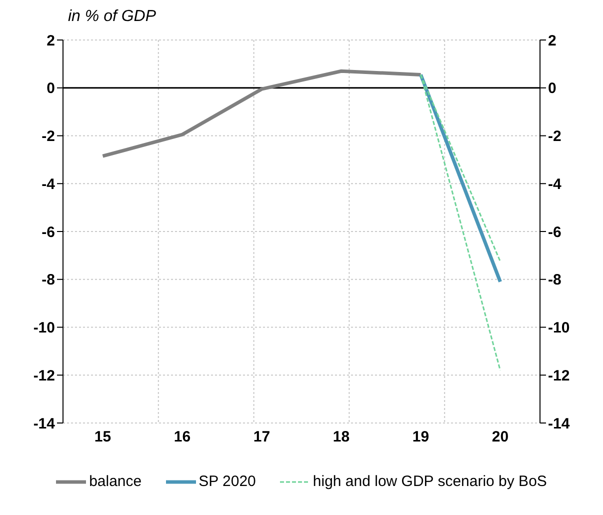 This screenshot has height=515, width=603. What do you see at coordinates (341, 437) in the screenshot?
I see `x-tick-label: 18` at bounding box center [341, 437].